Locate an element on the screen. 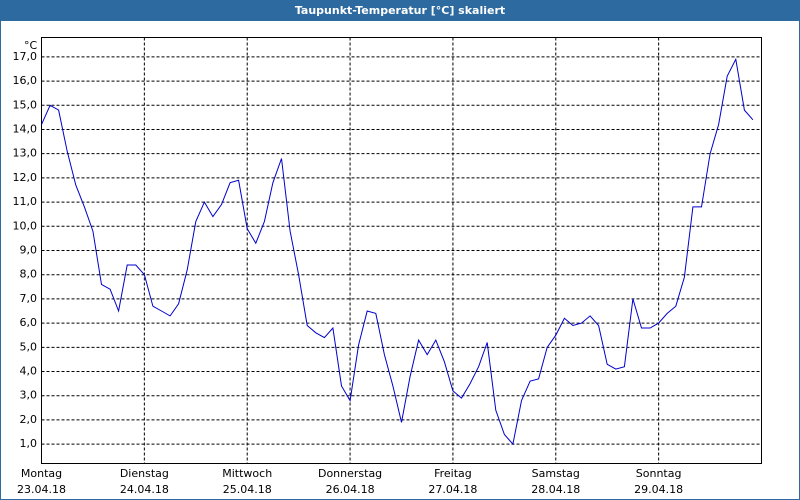 Image resolution: width=800 pixels, height=500 pixels. y-tick-label: 16,0 is located at coordinates (25, 80).